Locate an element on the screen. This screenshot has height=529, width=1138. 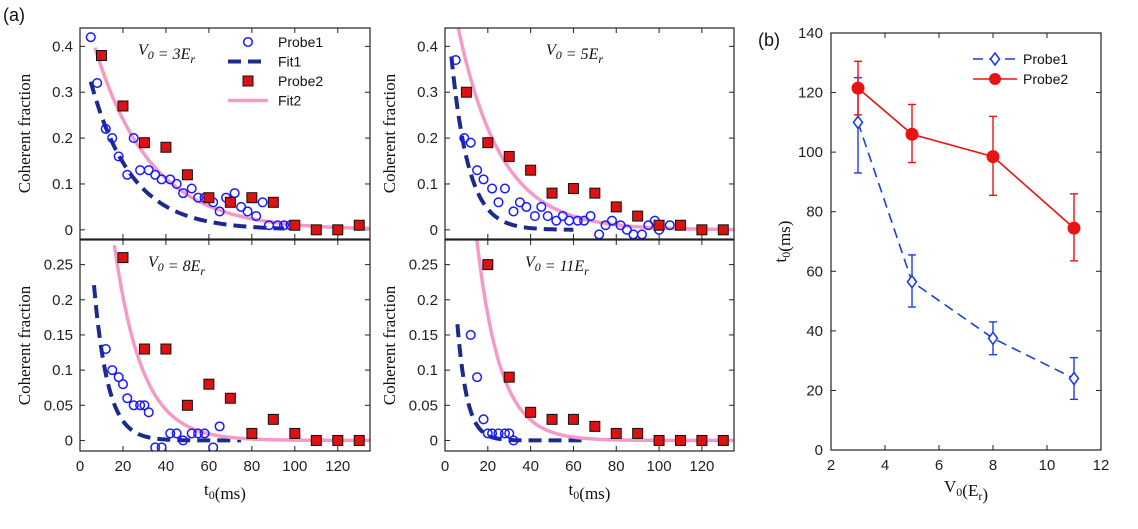
x-tick-label: 100 is located at coordinates (294, 466).